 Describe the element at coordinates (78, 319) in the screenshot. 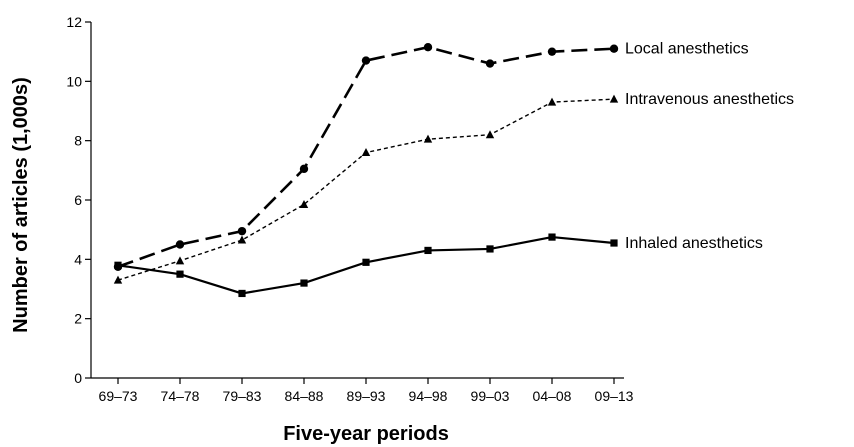

I see `y-tick-label: 2` at that location.